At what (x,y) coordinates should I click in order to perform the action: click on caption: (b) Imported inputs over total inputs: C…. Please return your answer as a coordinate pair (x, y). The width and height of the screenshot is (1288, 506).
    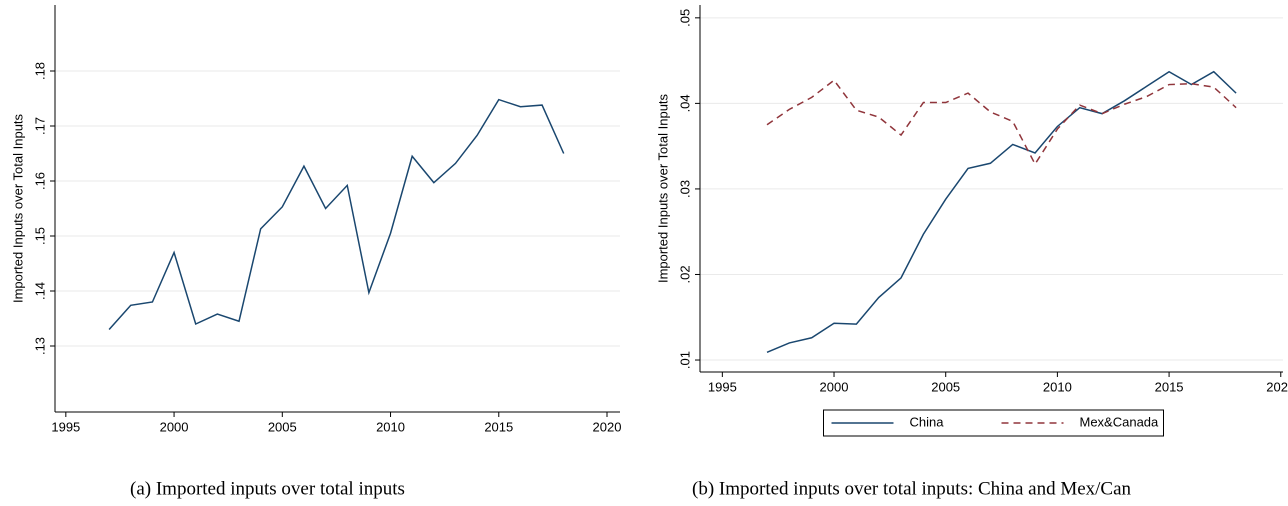
    Looking at the image, I should click on (912, 488).